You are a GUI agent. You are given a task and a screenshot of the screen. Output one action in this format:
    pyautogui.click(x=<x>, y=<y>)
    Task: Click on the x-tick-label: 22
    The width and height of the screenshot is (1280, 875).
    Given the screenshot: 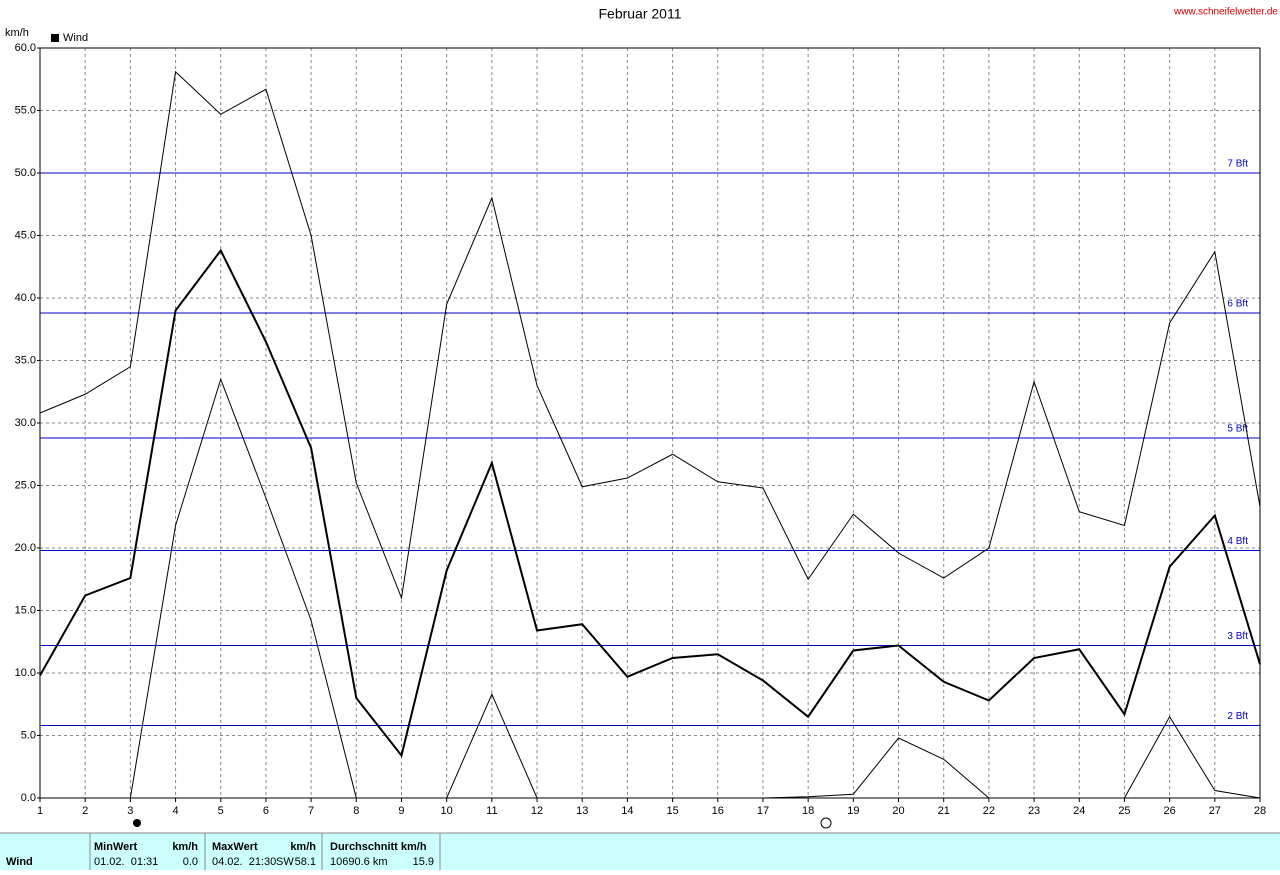 What is the action you would take?
    pyautogui.click(x=989, y=811)
    